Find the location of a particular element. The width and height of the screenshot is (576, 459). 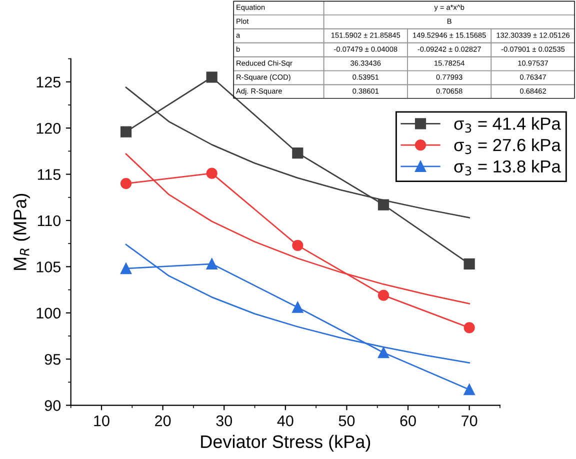

y-tick-label: 110 is located at coordinates (49, 220).